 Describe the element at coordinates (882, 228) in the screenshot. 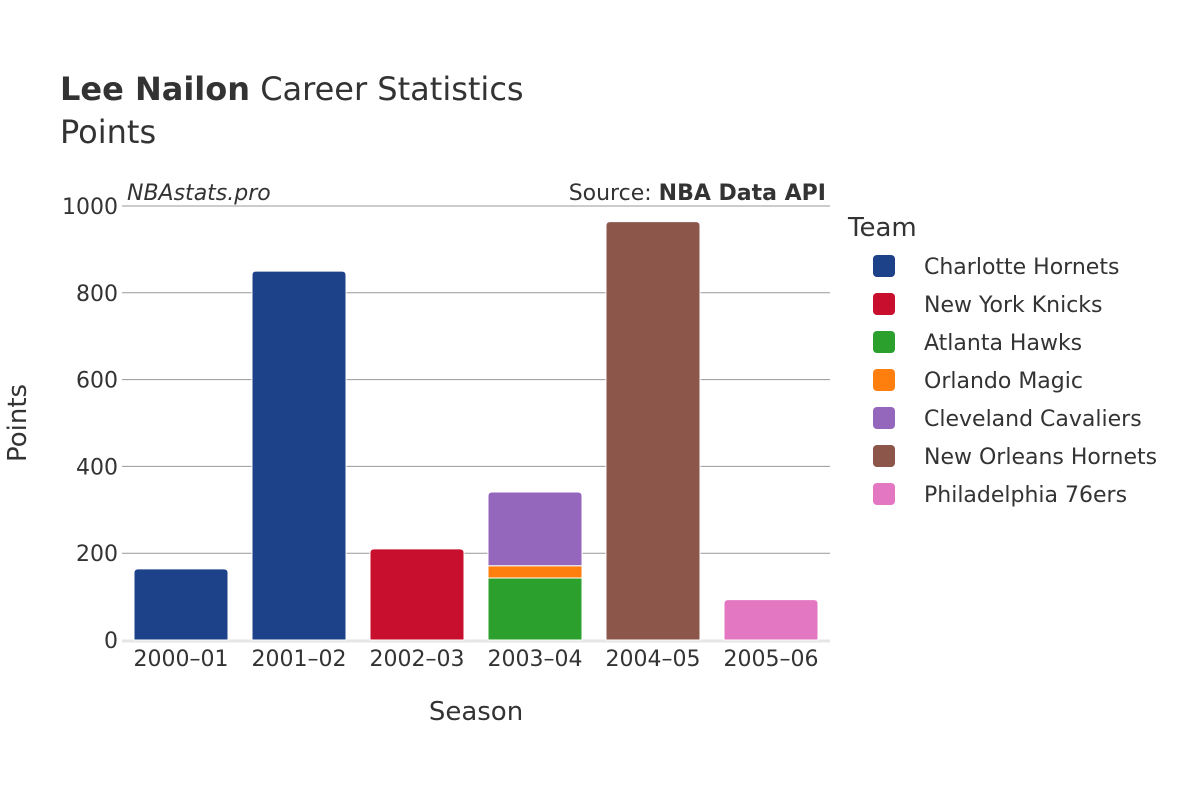

I see `legend-title: Team` at that location.